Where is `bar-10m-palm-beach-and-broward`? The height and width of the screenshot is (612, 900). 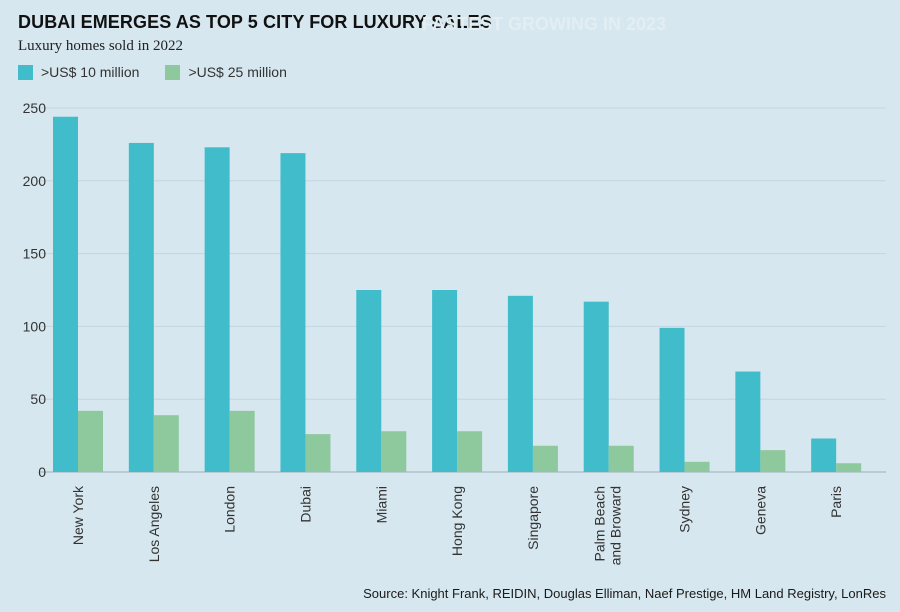 bar-10m-palm-beach-and-broward is located at coordinates (596, 386).